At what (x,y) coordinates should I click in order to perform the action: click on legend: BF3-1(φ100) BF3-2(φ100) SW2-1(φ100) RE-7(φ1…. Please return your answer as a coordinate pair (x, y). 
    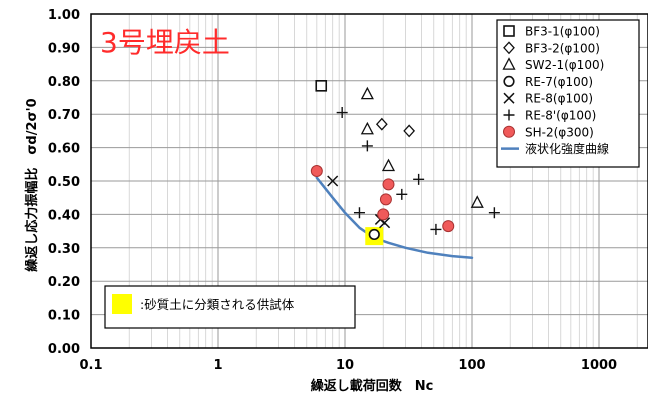
    Looking at the image, I should click on (568, 93).